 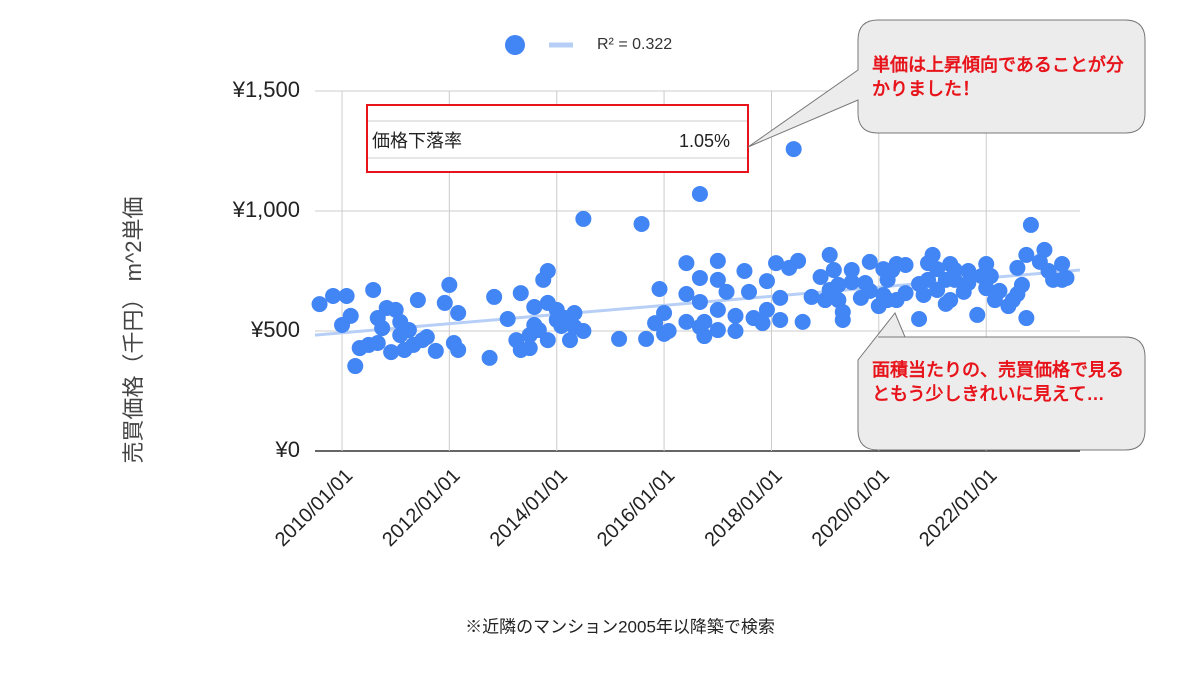 What do you see at coordinates (620, 626) in the screenshot?
I see `x-axis-label: ※近隣のマンション2005年以降築で検索` at bounding box center [620, 626].